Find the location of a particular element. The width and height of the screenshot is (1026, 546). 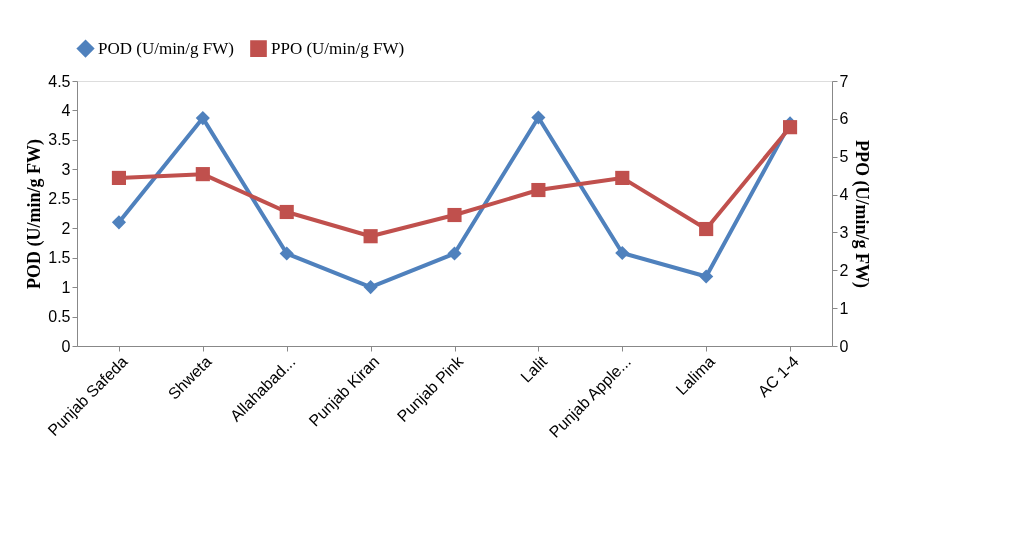

y-axis-title: POD (U/min/g FW) is located at coordinates (35, 214).